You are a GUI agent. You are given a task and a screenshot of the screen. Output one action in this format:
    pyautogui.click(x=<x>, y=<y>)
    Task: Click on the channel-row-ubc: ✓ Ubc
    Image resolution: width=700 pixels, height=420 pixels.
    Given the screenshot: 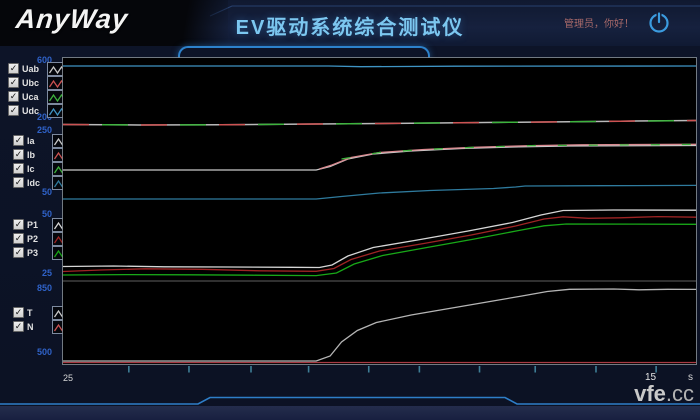 What is the action you would take?
    pyautogui.click(x=35, y=82)
    